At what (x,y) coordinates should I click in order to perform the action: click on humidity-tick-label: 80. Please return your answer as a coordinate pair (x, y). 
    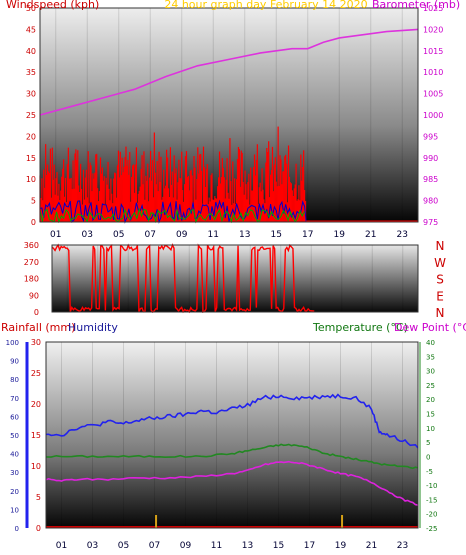
    Looking at the image, I should click on (14, 380).